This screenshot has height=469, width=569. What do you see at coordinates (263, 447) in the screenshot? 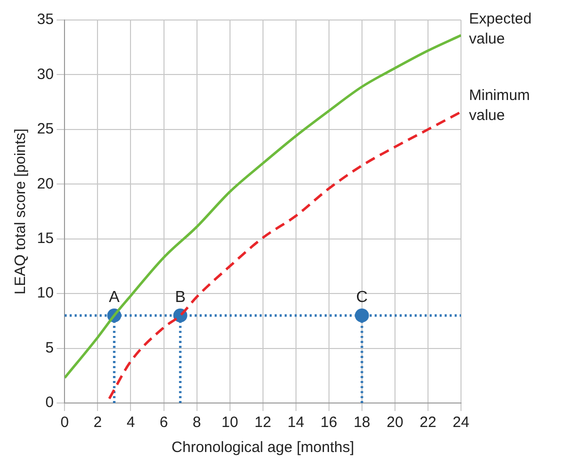
I see `x-axis-title: Chronological age [months]` at bounding box center [263, 447].